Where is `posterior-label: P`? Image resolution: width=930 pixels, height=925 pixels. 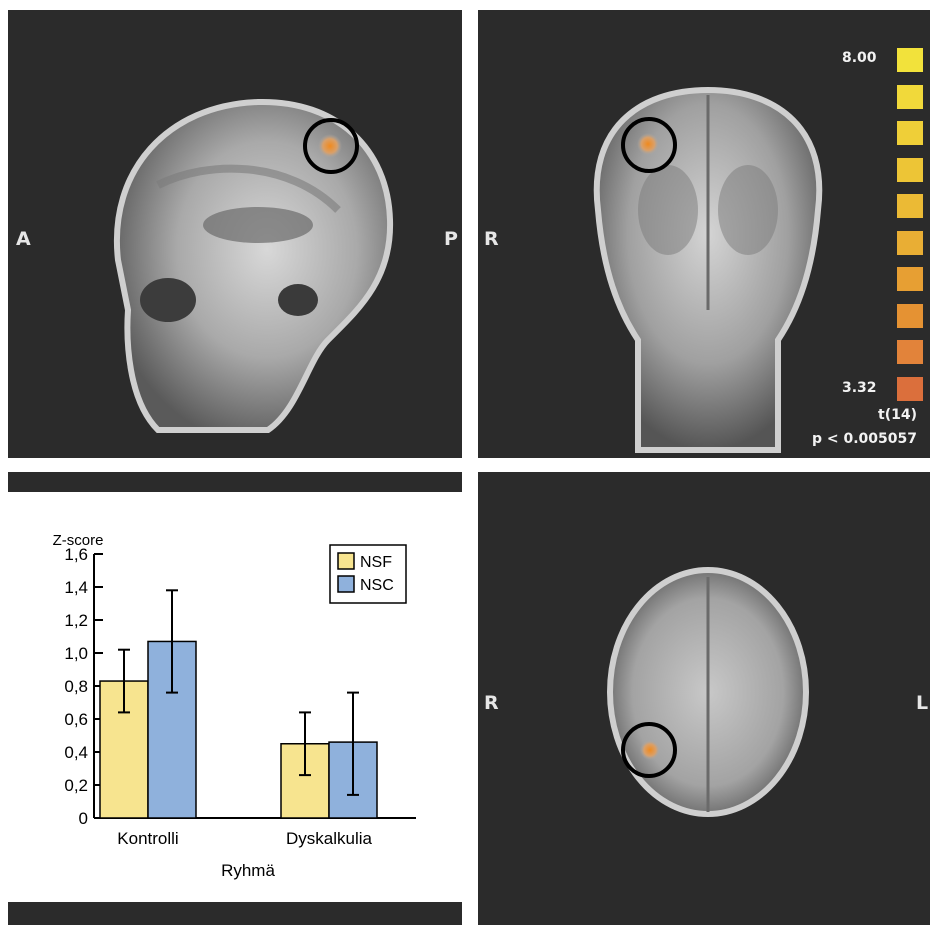 posterior-label: P is located at coordinates (451, 239).